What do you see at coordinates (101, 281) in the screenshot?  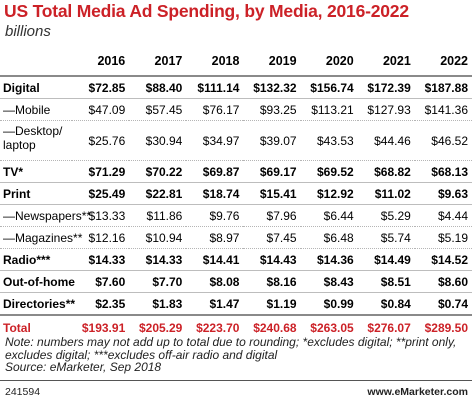 I see `value-cell: $7.60` at bounding box center [101, 281].